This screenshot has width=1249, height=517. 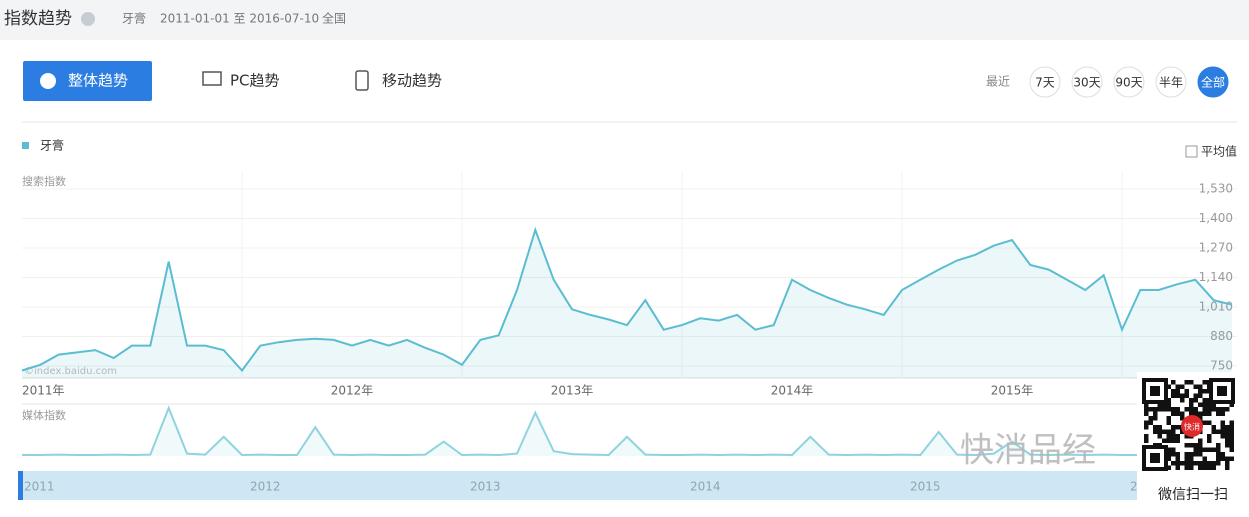 I want to click on navigator-label: 2011, so click(x=39, y=487).